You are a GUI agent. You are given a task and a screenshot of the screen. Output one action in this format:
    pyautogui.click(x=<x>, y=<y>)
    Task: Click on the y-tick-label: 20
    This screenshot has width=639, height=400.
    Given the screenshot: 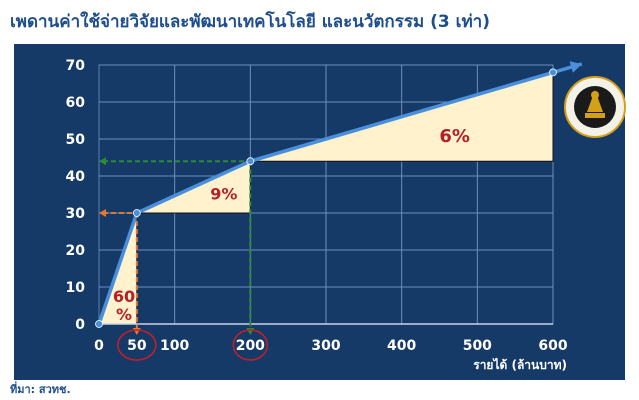 What is the action you would take?
    pyautogui.click(x=76, y=251)
    